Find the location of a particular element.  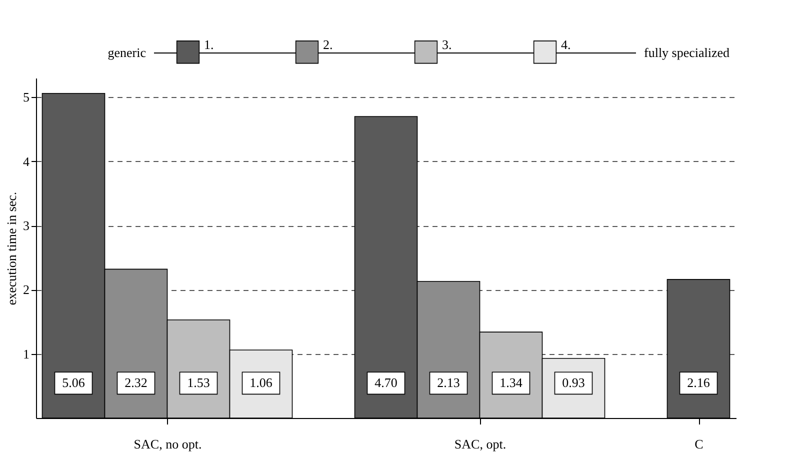

text: 2.13 is located at coordinates (448, 382).